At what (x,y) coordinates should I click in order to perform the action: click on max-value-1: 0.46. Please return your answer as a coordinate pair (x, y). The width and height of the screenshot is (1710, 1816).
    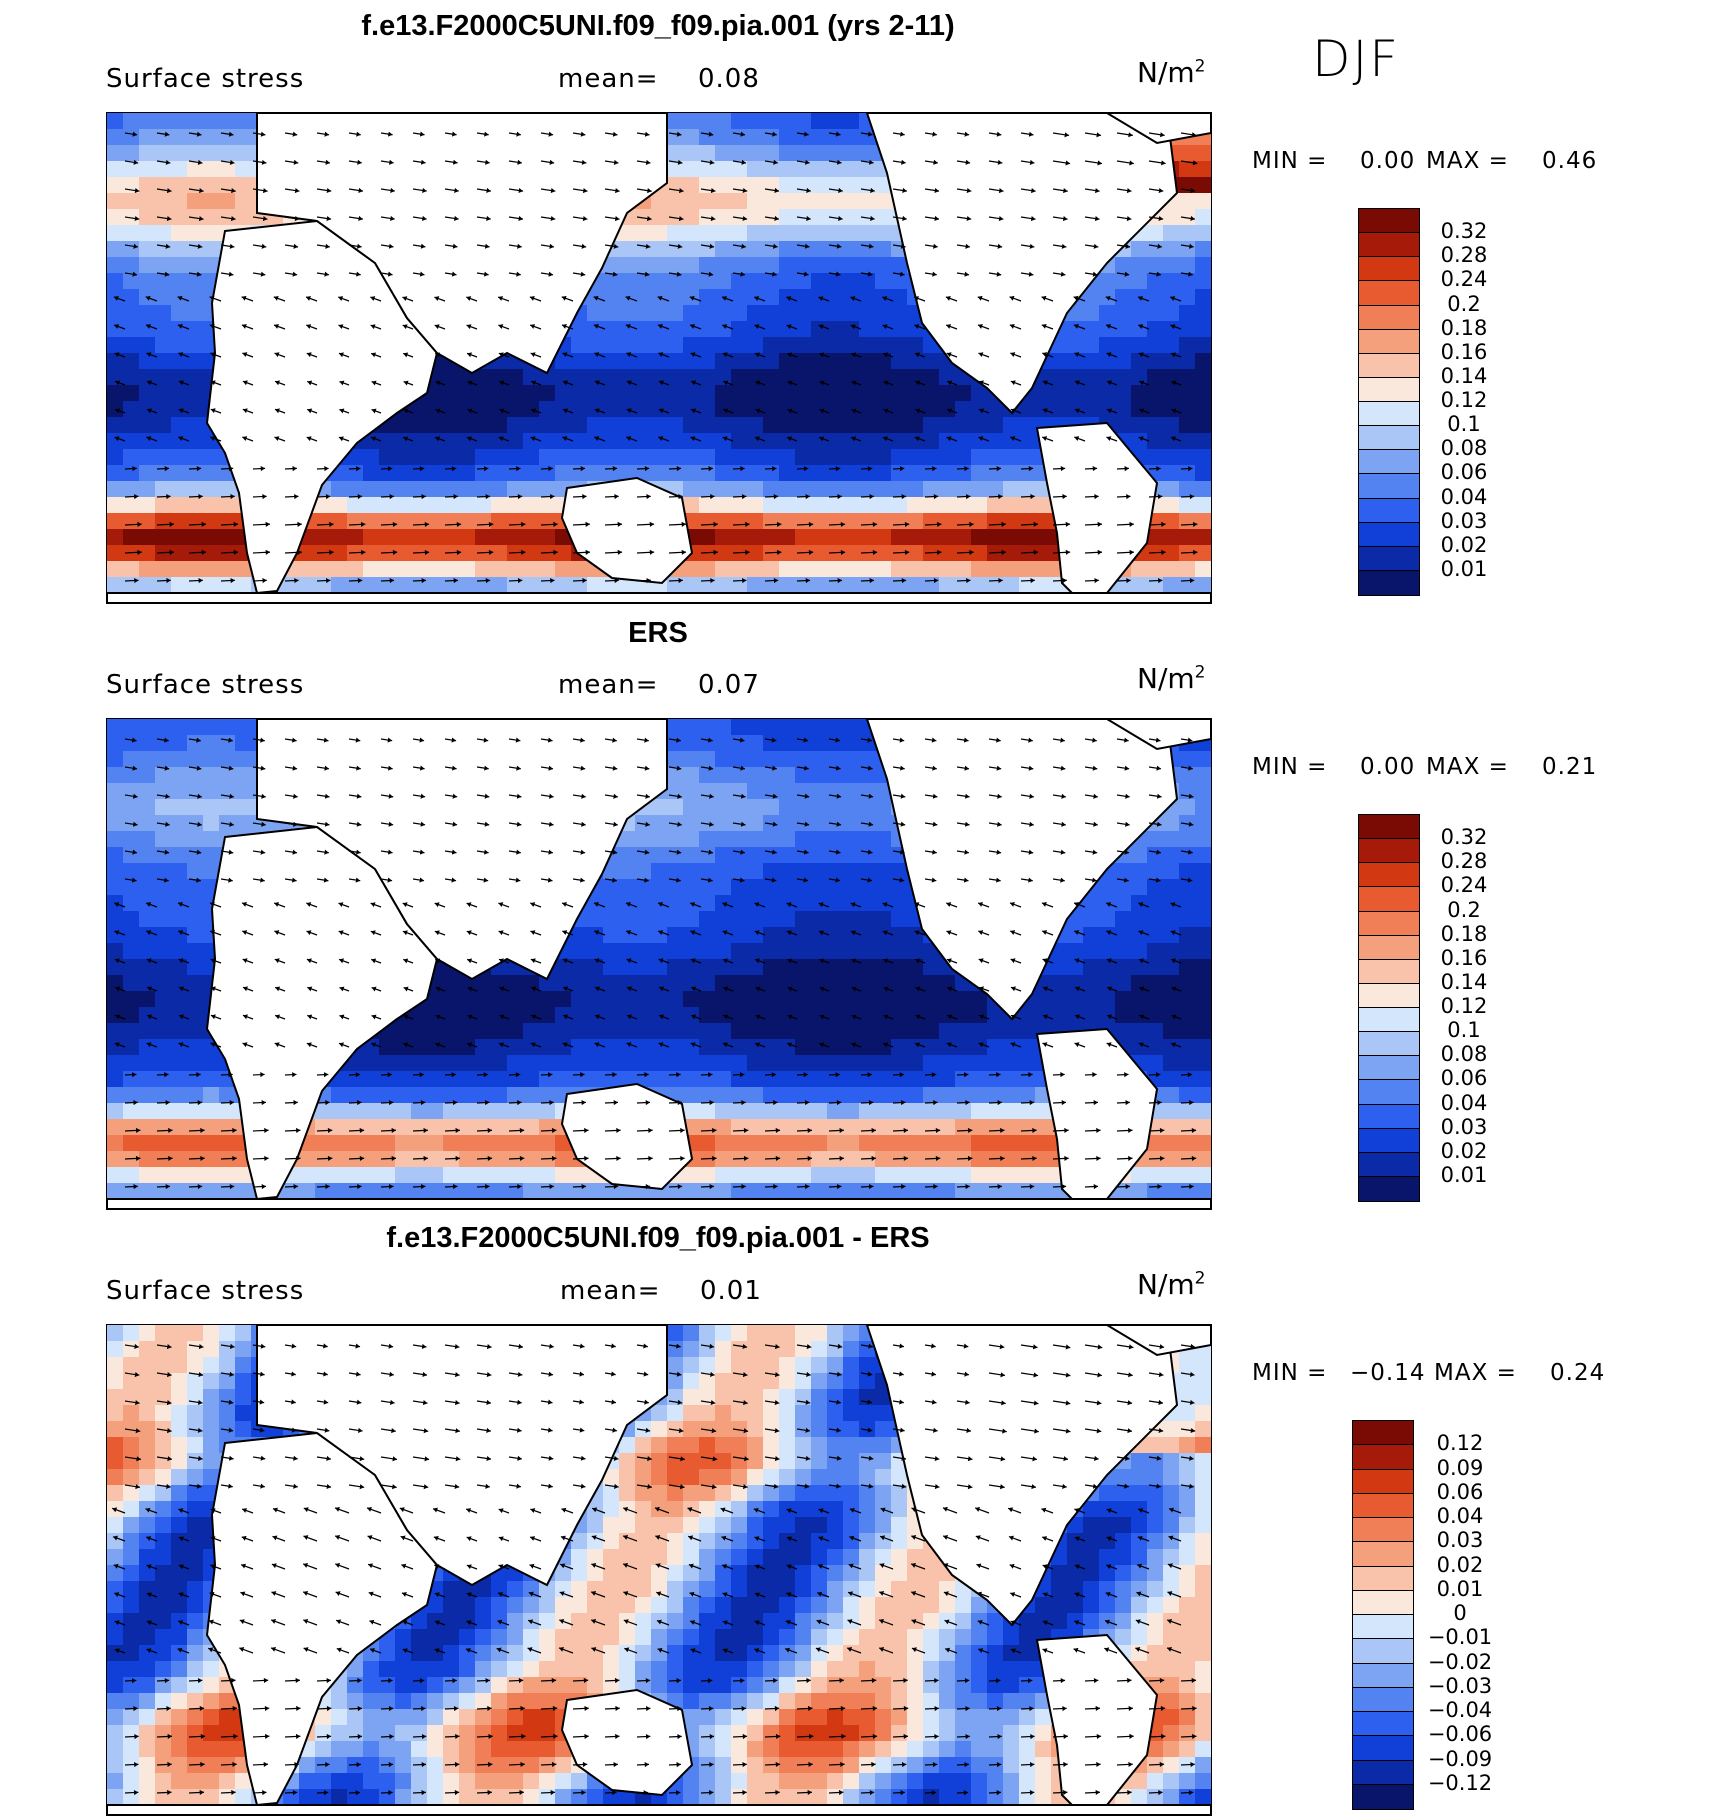
    Looking at the image, I should click on (1569, 161).